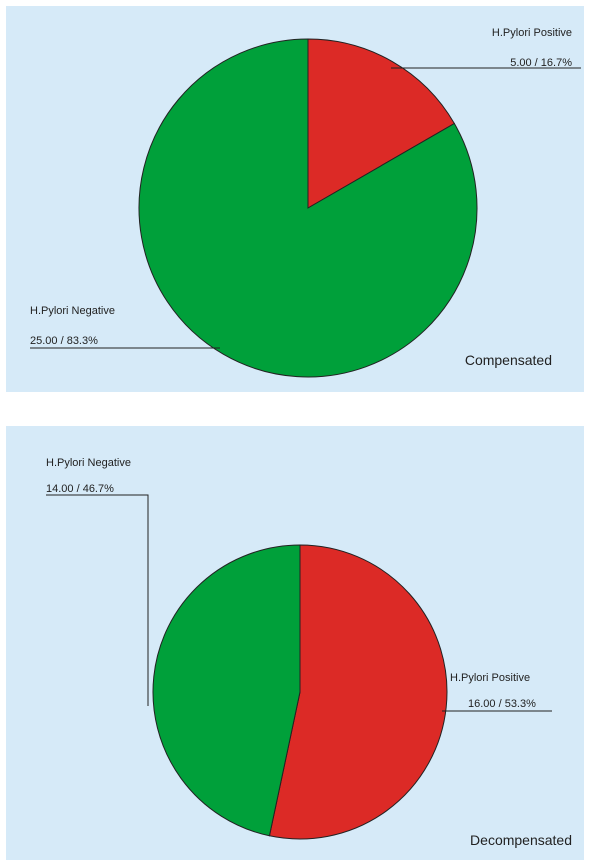 The image size is (592, 863). Describe the element at coordinates (64, 341) in the screenshot. I see `negative-value-label: 25.00 / 83.3%` at that location.